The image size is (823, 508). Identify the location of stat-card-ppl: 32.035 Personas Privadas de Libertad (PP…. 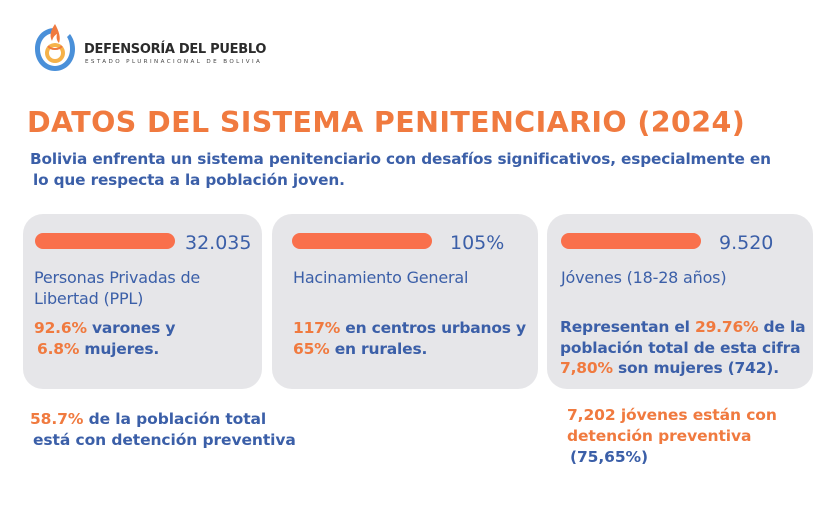
(142, 301).